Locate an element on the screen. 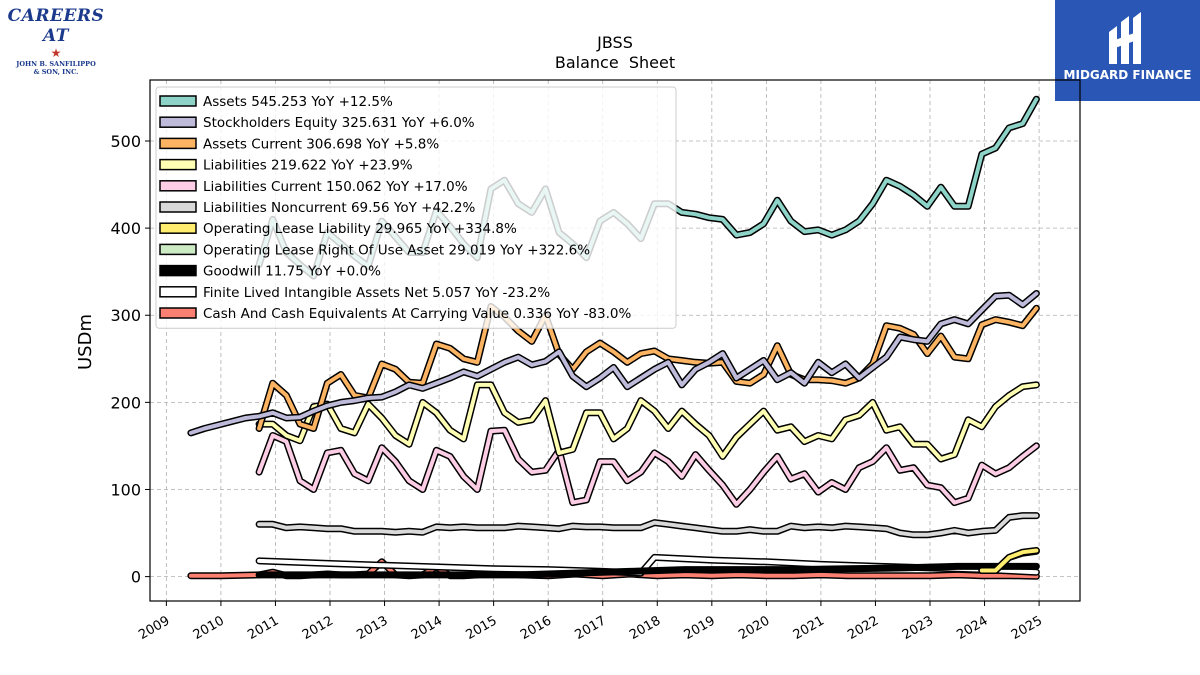  legend-swatch-cash-and-cash-equivalents-at-carrying-value is located at coordinates (178, 313).